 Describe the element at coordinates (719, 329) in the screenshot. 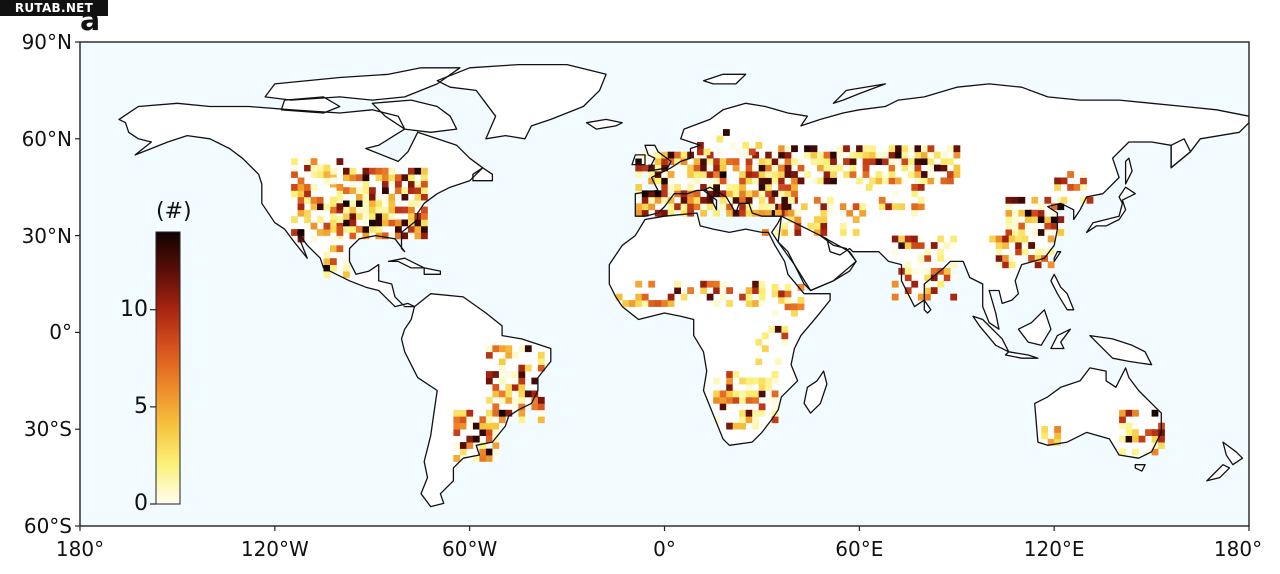

I see `coastline-africa` at that location.